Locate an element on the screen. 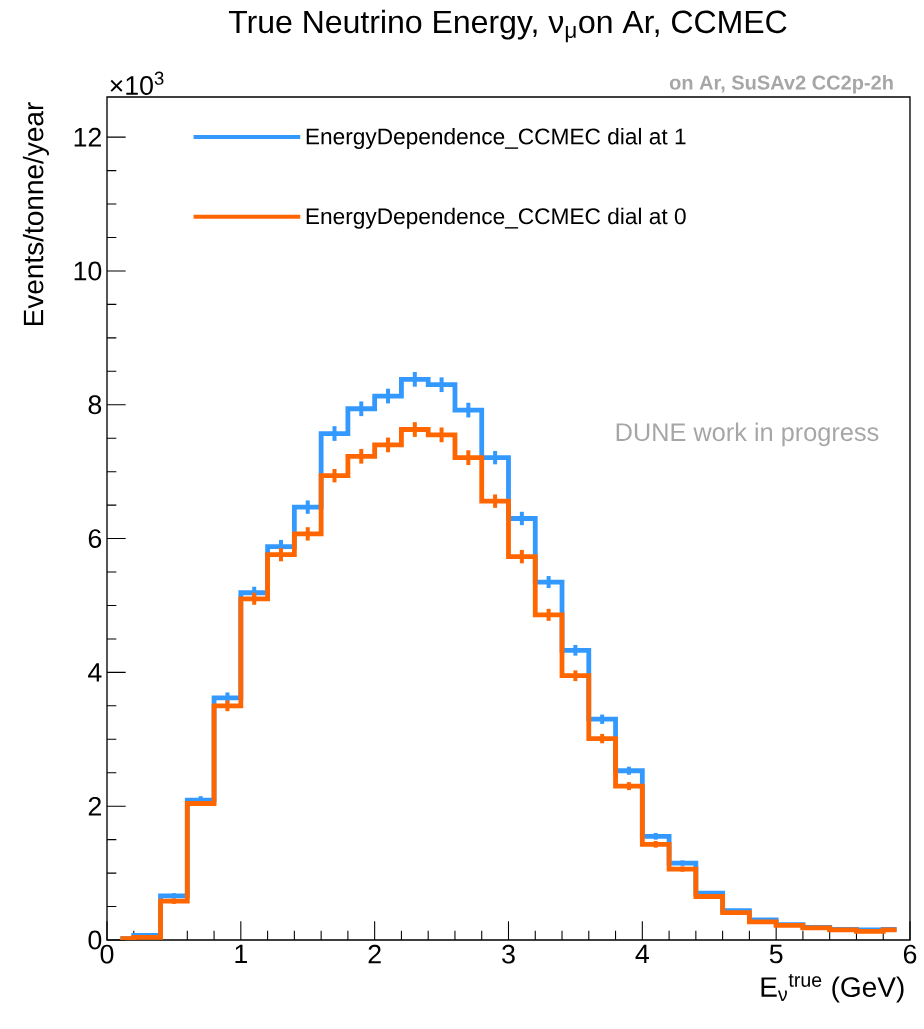 The image size is (924, 1029). x-tick-label: 5 is located at coordinates (776, 954).